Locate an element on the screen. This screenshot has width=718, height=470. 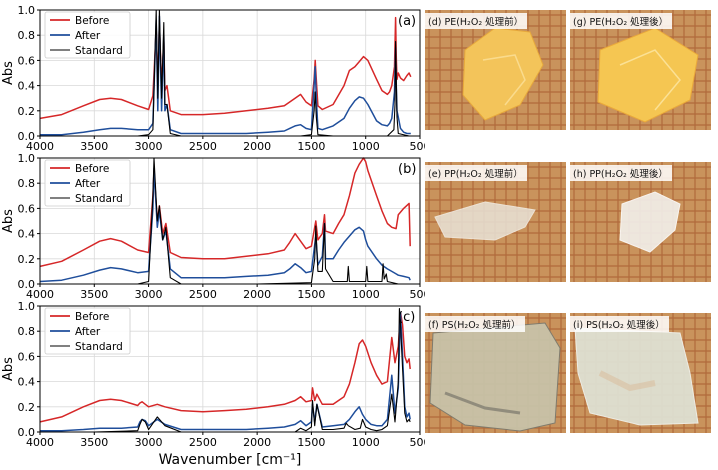
photo-pp-after-label: (h) PP(H₂O₂ 処理後） is located at coordinates (621, 173).